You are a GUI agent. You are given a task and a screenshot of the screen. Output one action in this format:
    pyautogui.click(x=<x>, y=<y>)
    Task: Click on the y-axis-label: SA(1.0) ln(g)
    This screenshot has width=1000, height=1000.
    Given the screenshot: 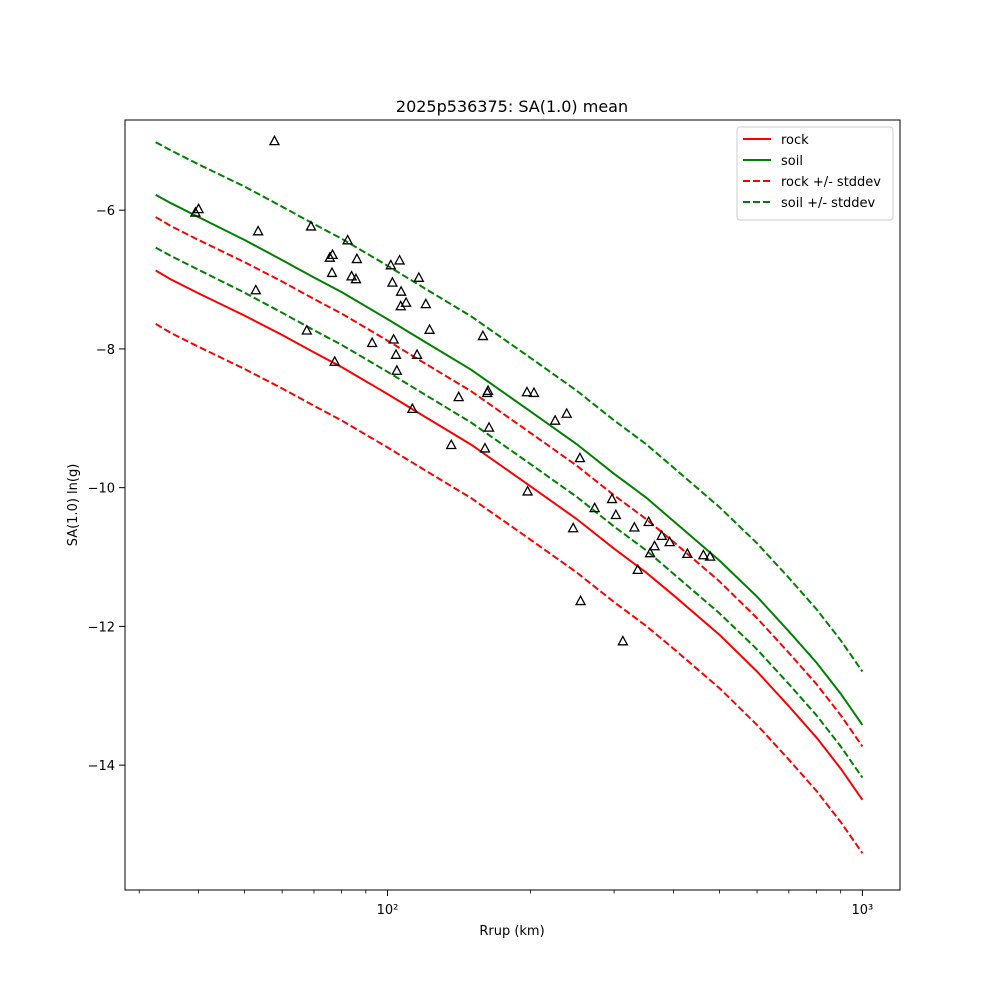 What is the action you would take?
    pyautogui.click(x=73, y=505)
    